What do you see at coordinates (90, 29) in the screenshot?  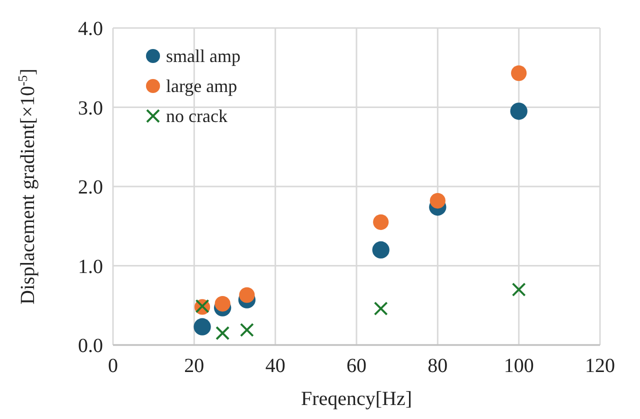 I see `y-tick-label: 4.0` at bounding box center [90, 29].